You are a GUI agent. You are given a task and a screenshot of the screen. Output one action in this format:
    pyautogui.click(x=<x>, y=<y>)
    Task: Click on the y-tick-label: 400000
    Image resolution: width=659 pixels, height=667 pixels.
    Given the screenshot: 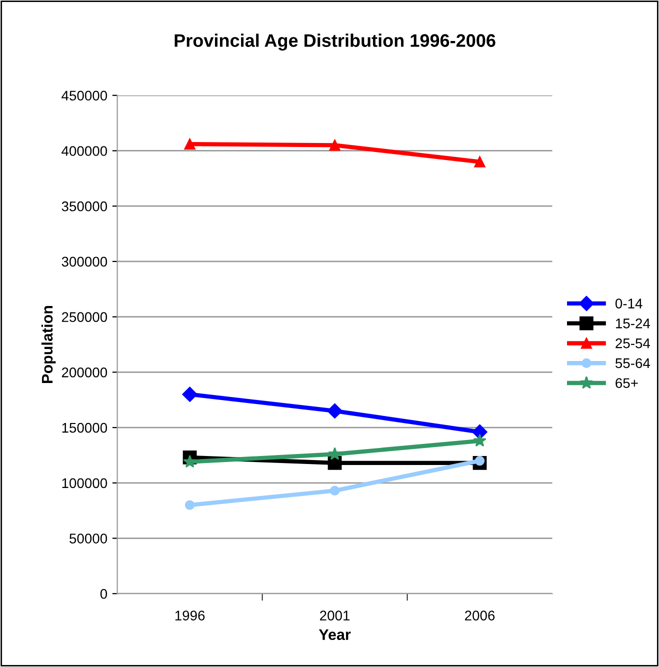 What is the action you would take?
    pyautogui.click(x=85, y=151)
    